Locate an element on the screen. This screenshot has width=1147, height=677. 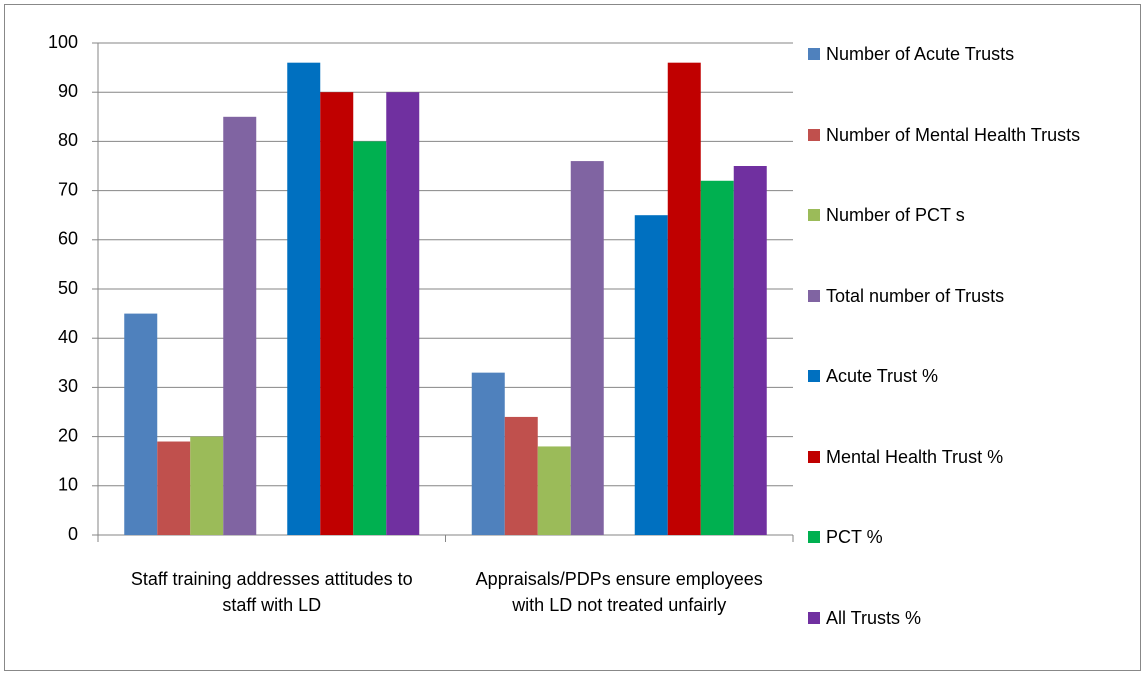
y-tick-label: 0 is located at coordinates (73, 534).